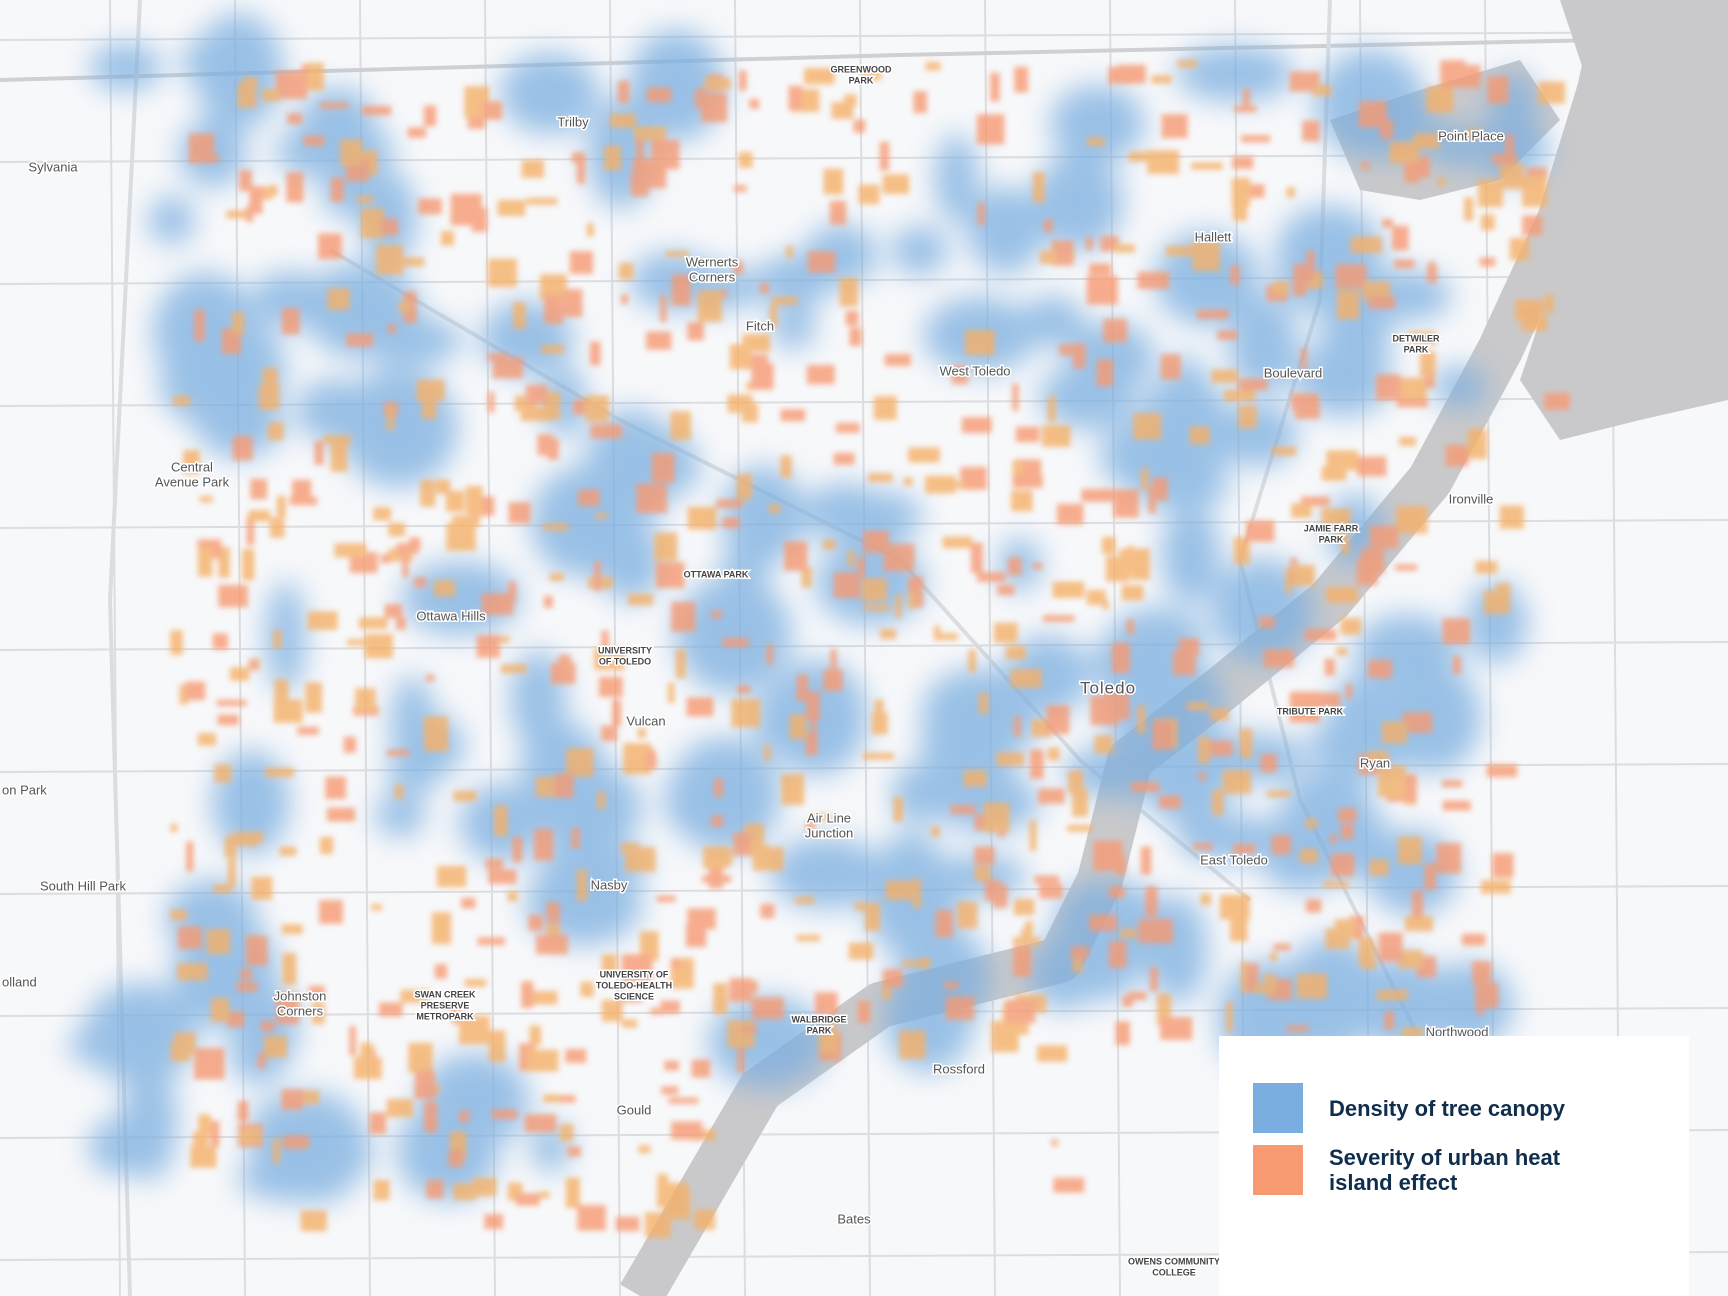 This screenshot has height=1296, width=1728. What do you see at coordinates (609, 884) in the screenshot?
I see `place-label: Nasby` at bounding box center [609, 884].